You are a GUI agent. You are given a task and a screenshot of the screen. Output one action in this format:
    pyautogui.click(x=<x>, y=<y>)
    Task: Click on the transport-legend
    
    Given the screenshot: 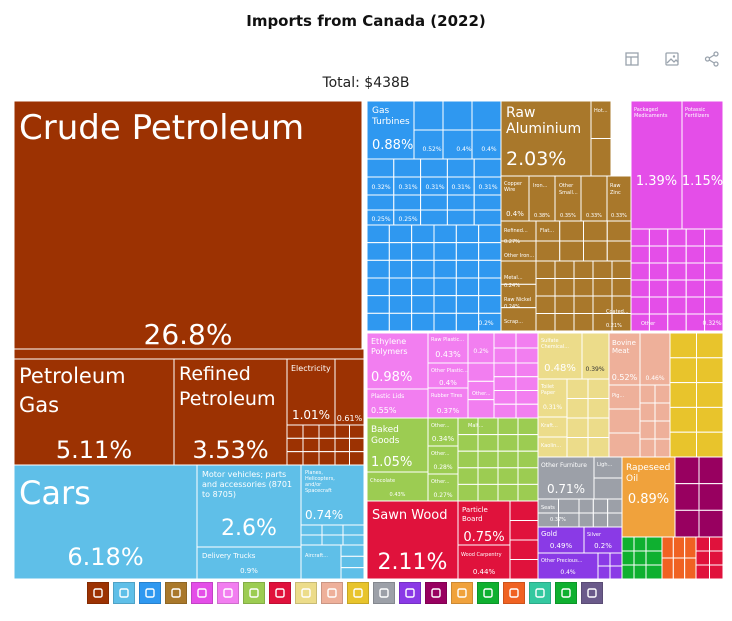 What is the action you would take?
    pyautogui.click(x=124, y=593)
    